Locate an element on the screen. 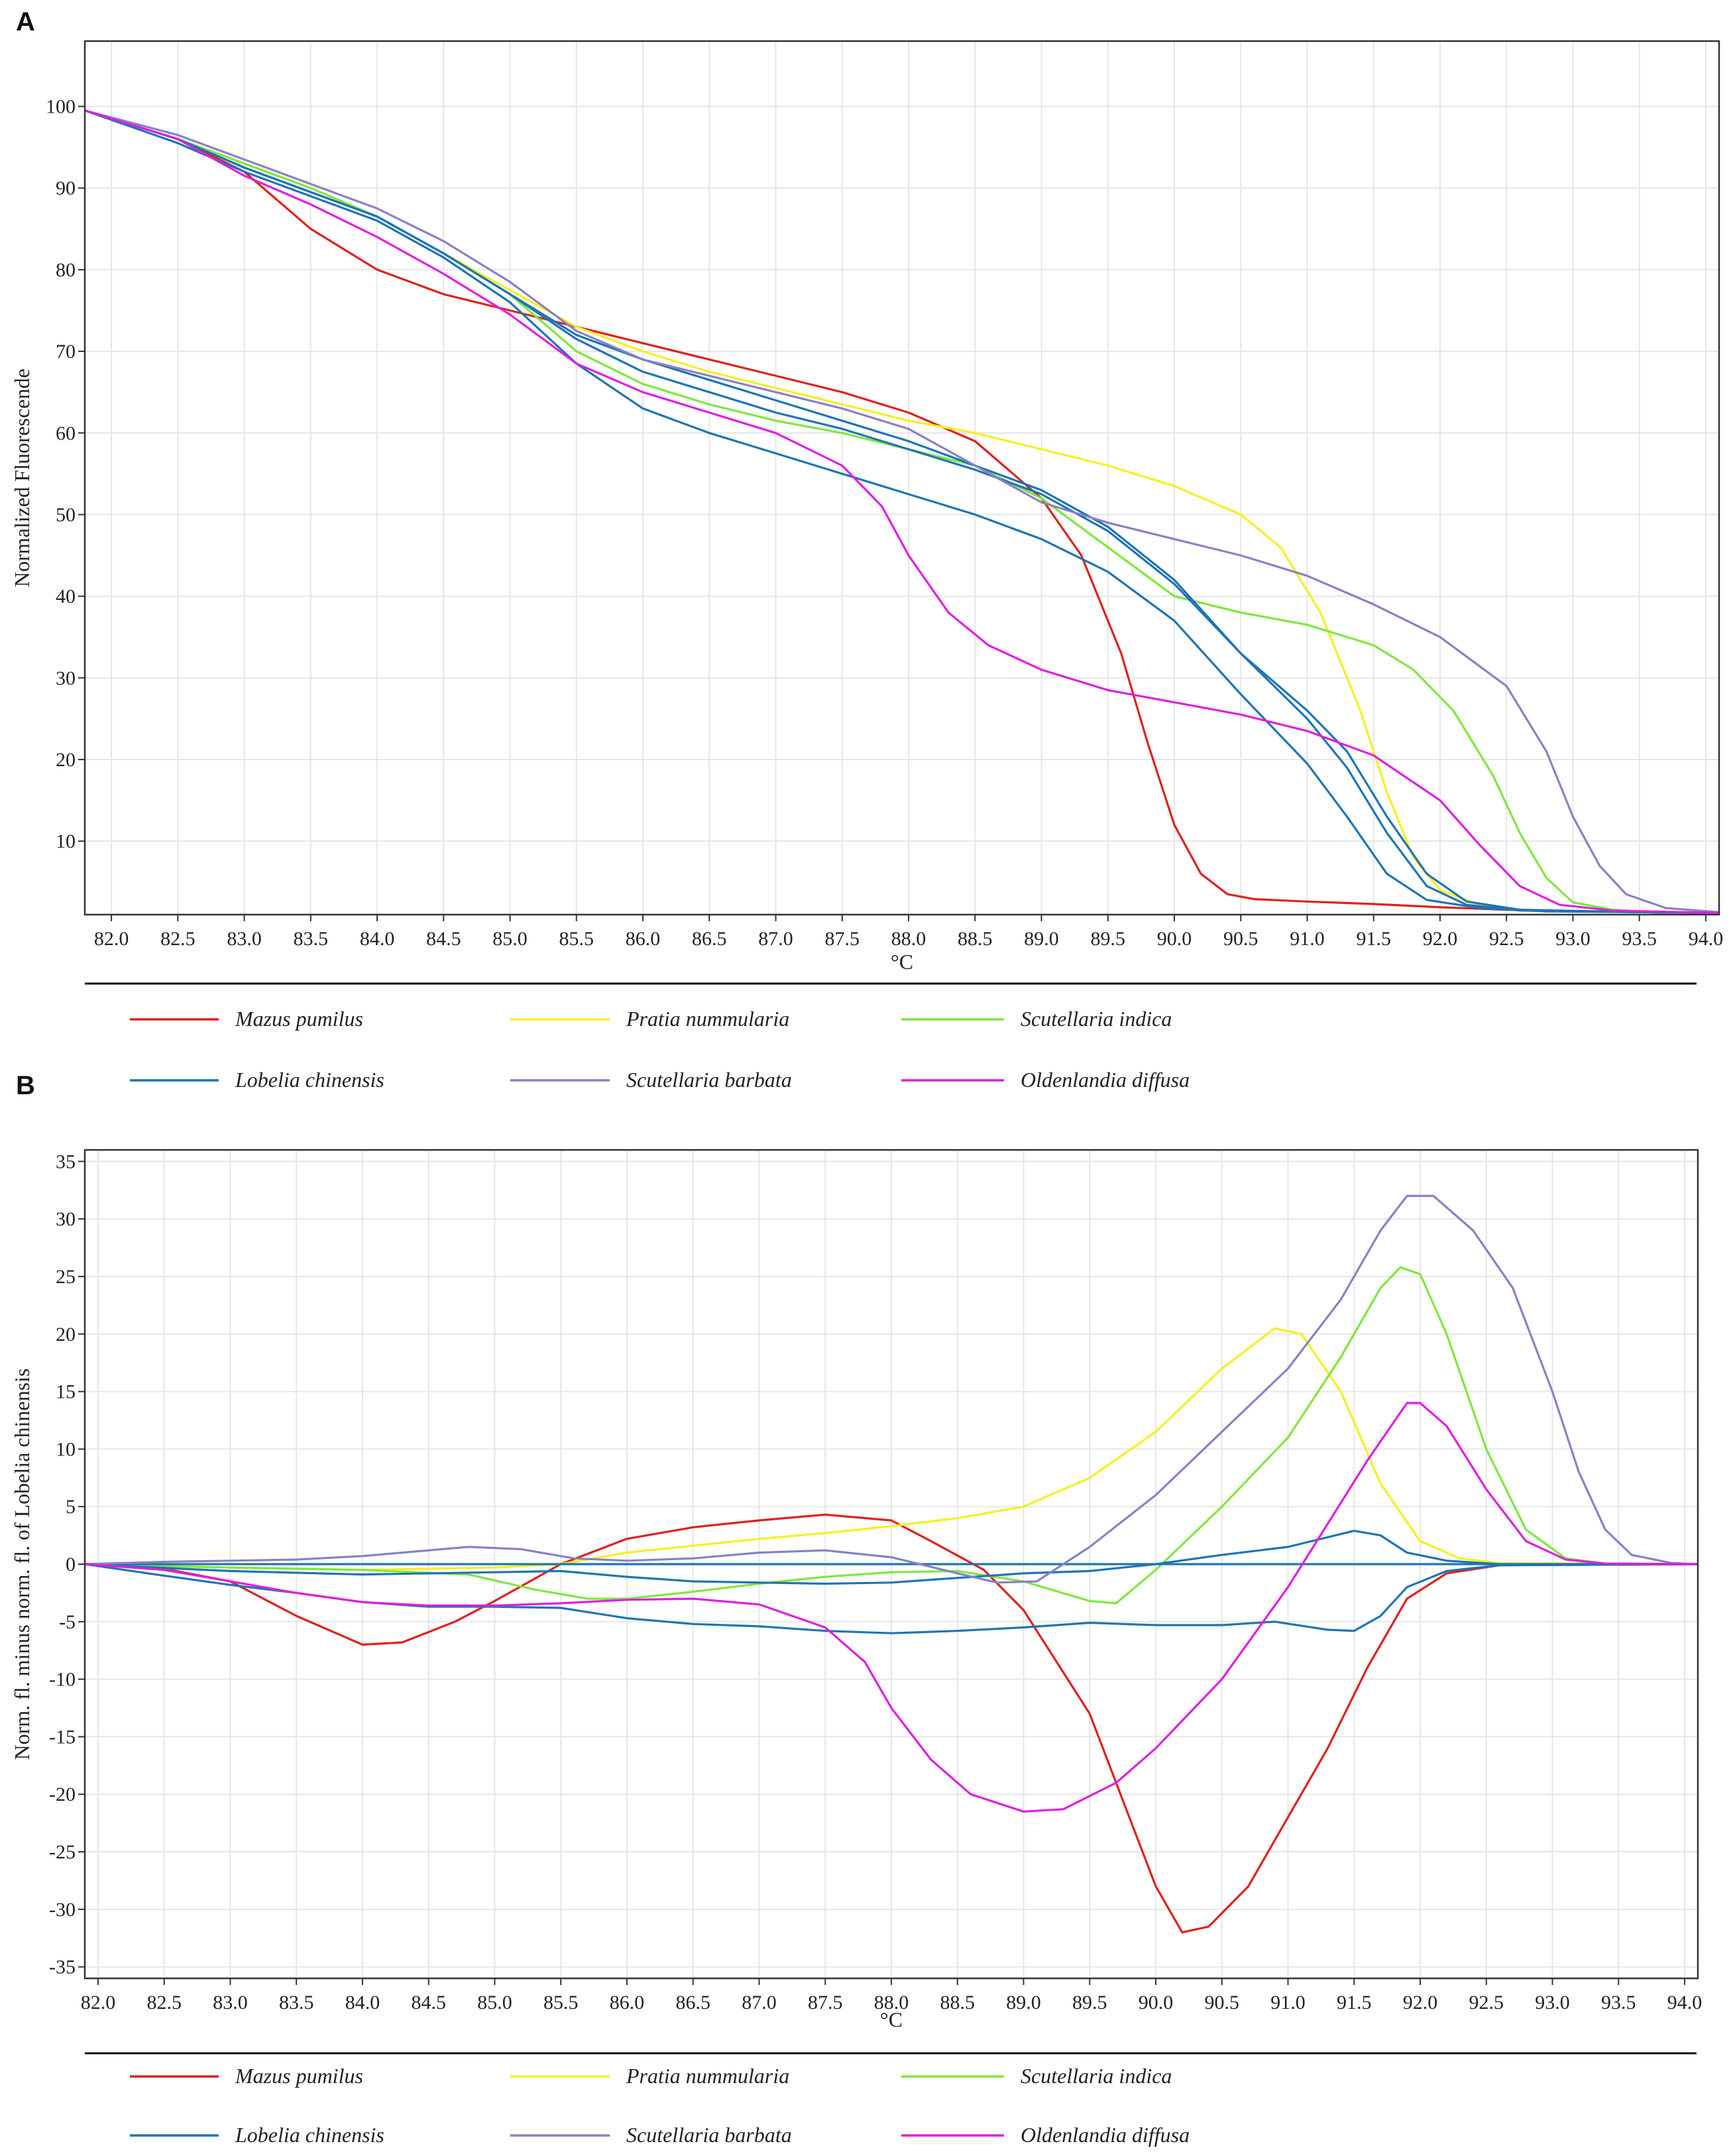  y-tick-label: 20 is located at coordinates (66, 1334).